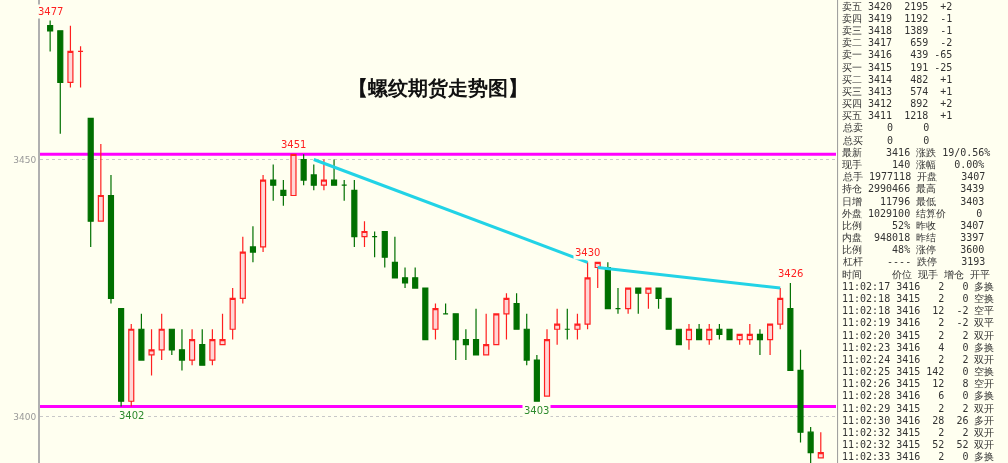  Describe the element at coordinates (132, 415) in the screenshot. I see `annotation: 3402` at that location.